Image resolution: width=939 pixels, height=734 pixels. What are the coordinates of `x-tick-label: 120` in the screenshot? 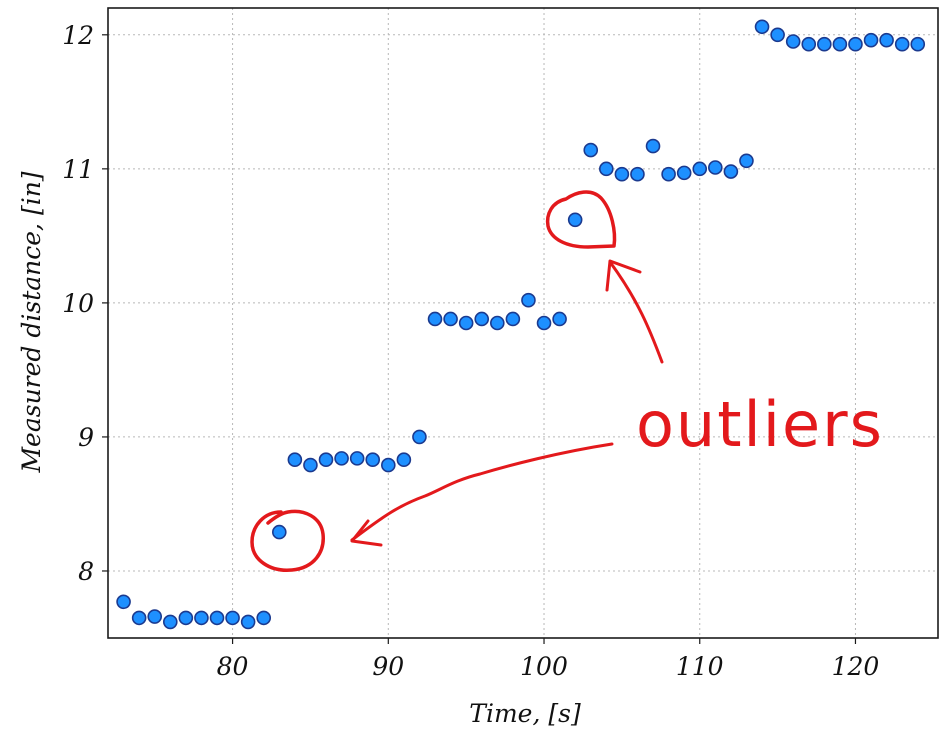 It's located at (856, 666).